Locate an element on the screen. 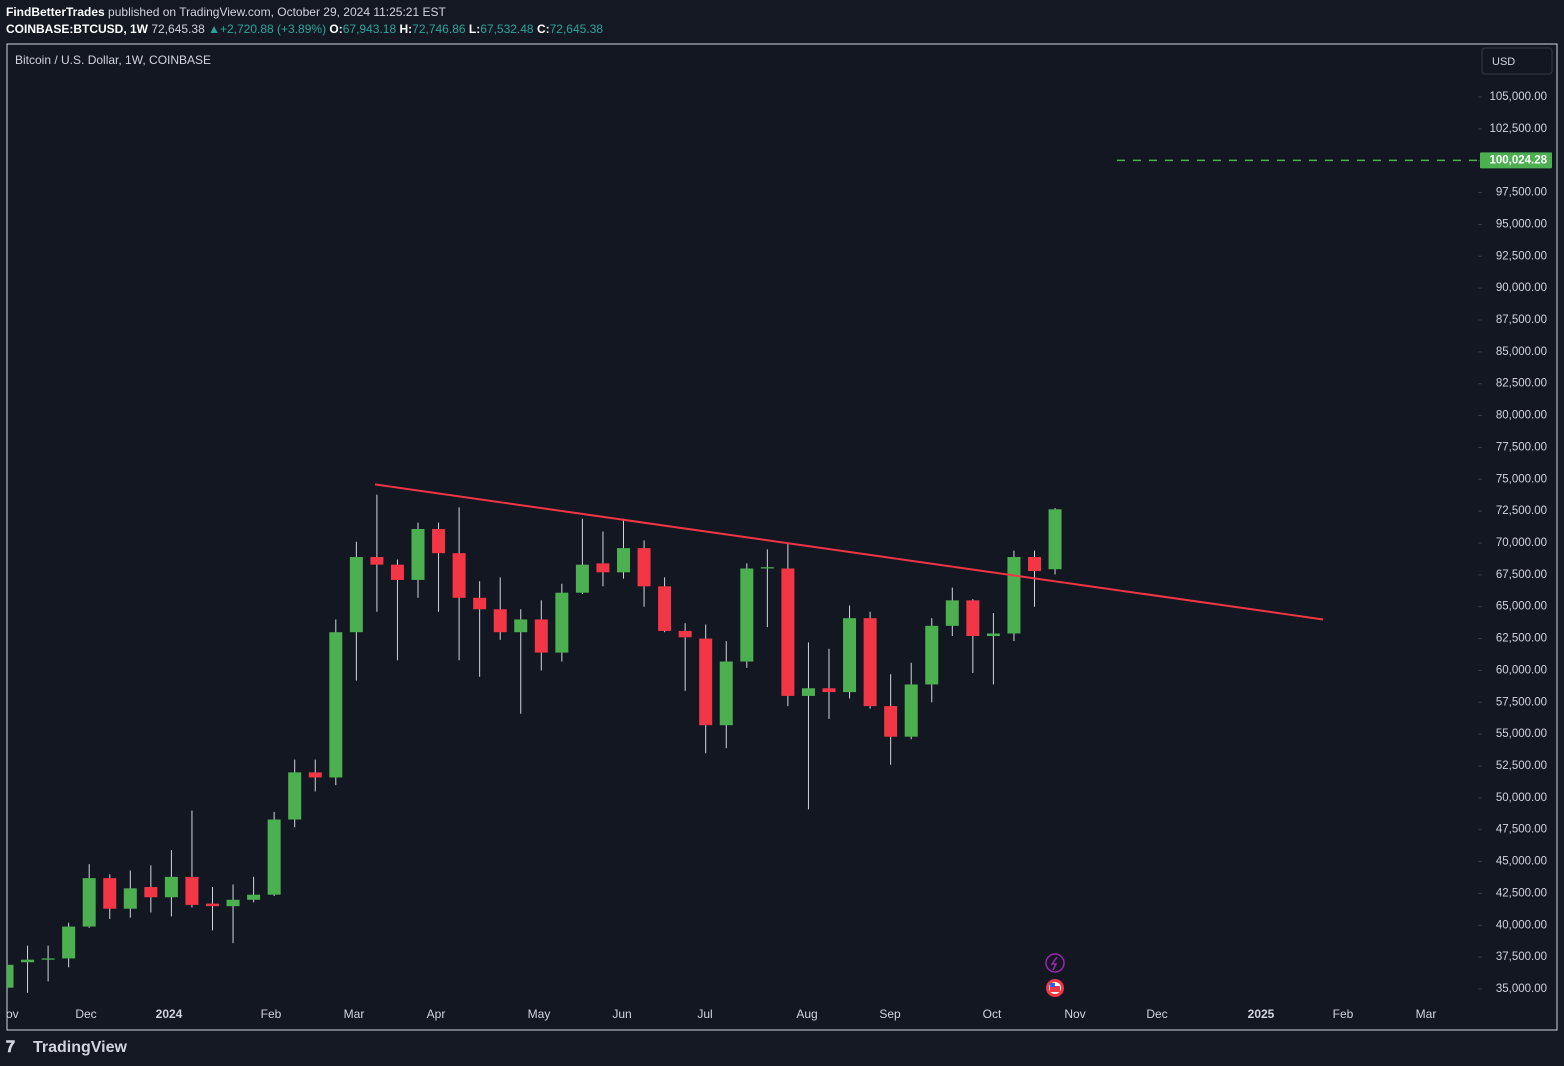  c-label: C: is located at coordinates (543, 29).